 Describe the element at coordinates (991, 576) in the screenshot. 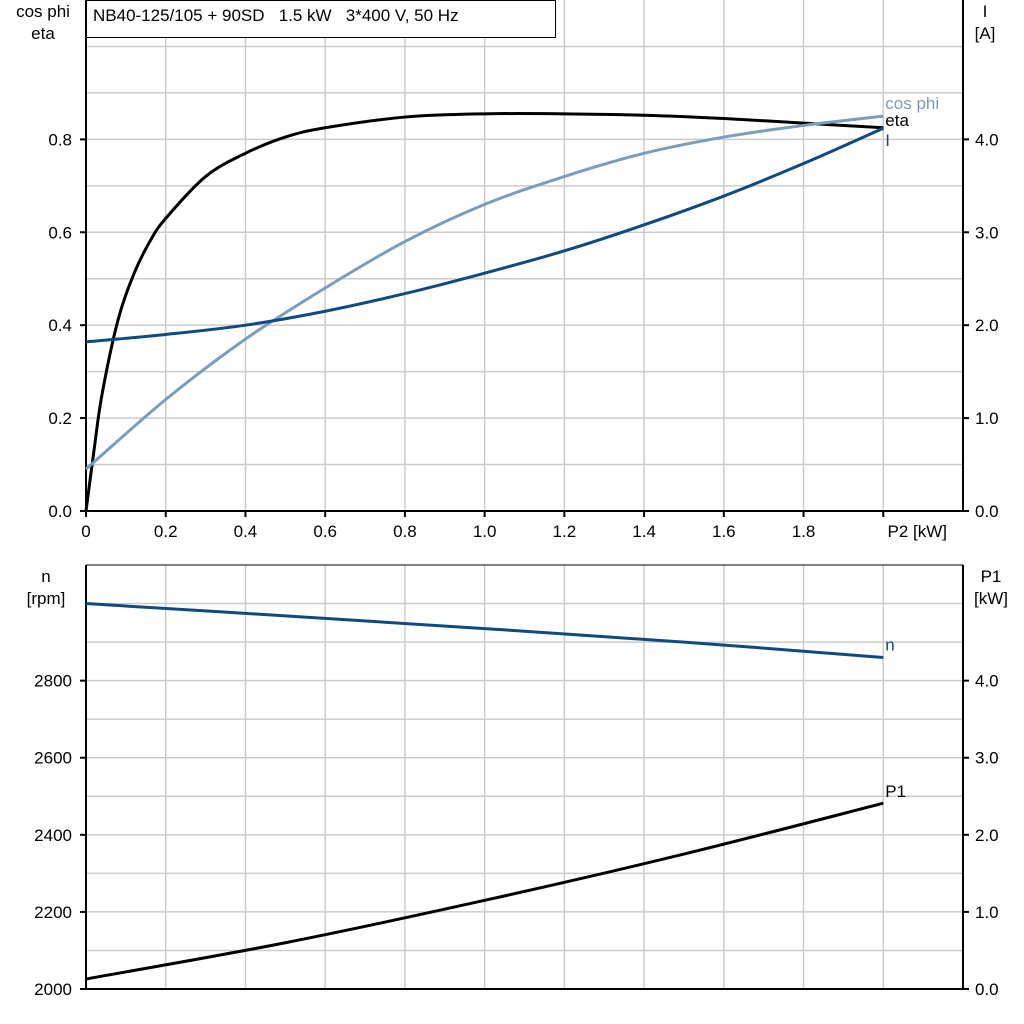

I see `right-axis-label: P1` at that location.